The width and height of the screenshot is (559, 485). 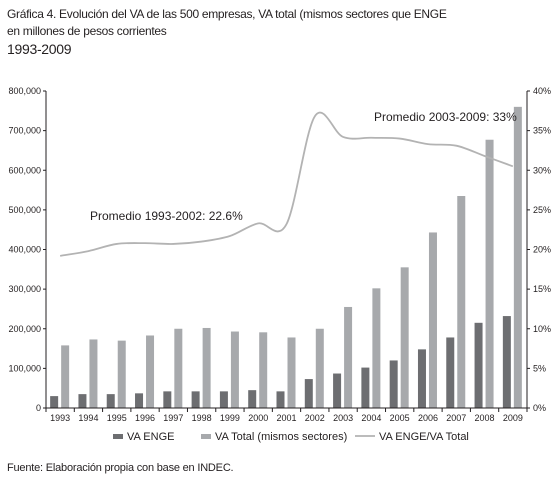 I want to click on y-tick-label-right: 0%, so click(x=539, y=408).